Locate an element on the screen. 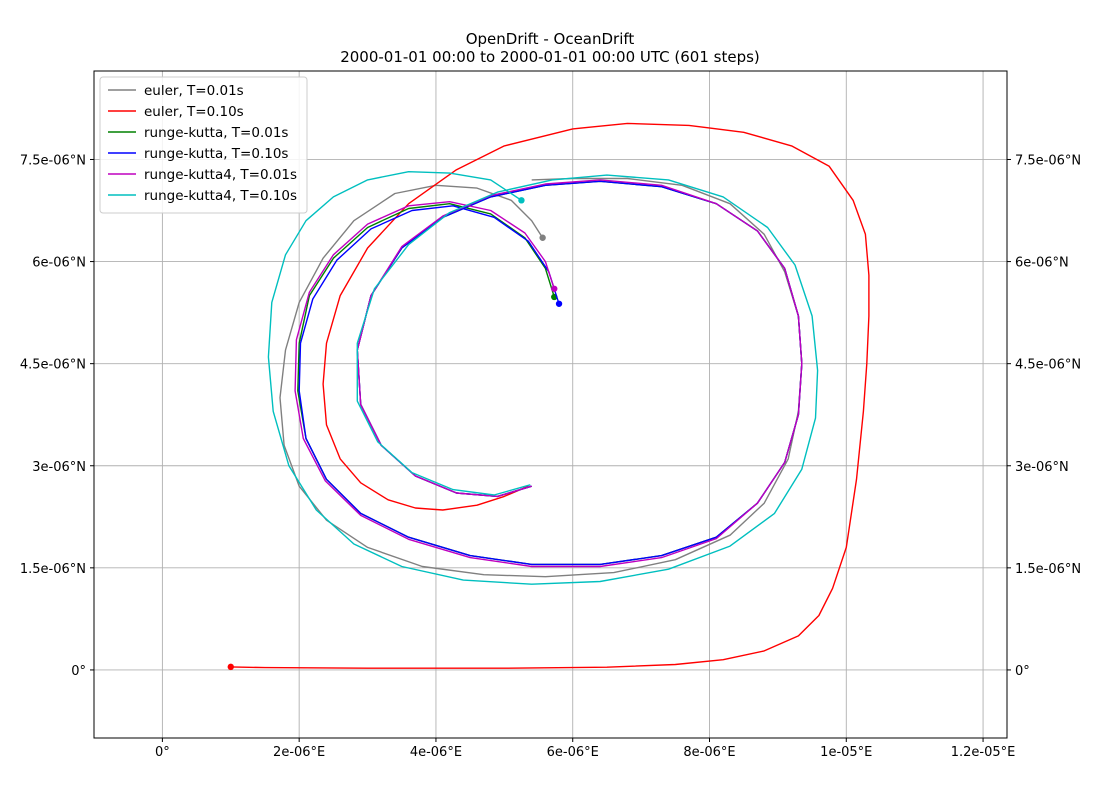  x-tick-label: 8e-06°E is located at coordinates (709, 752).